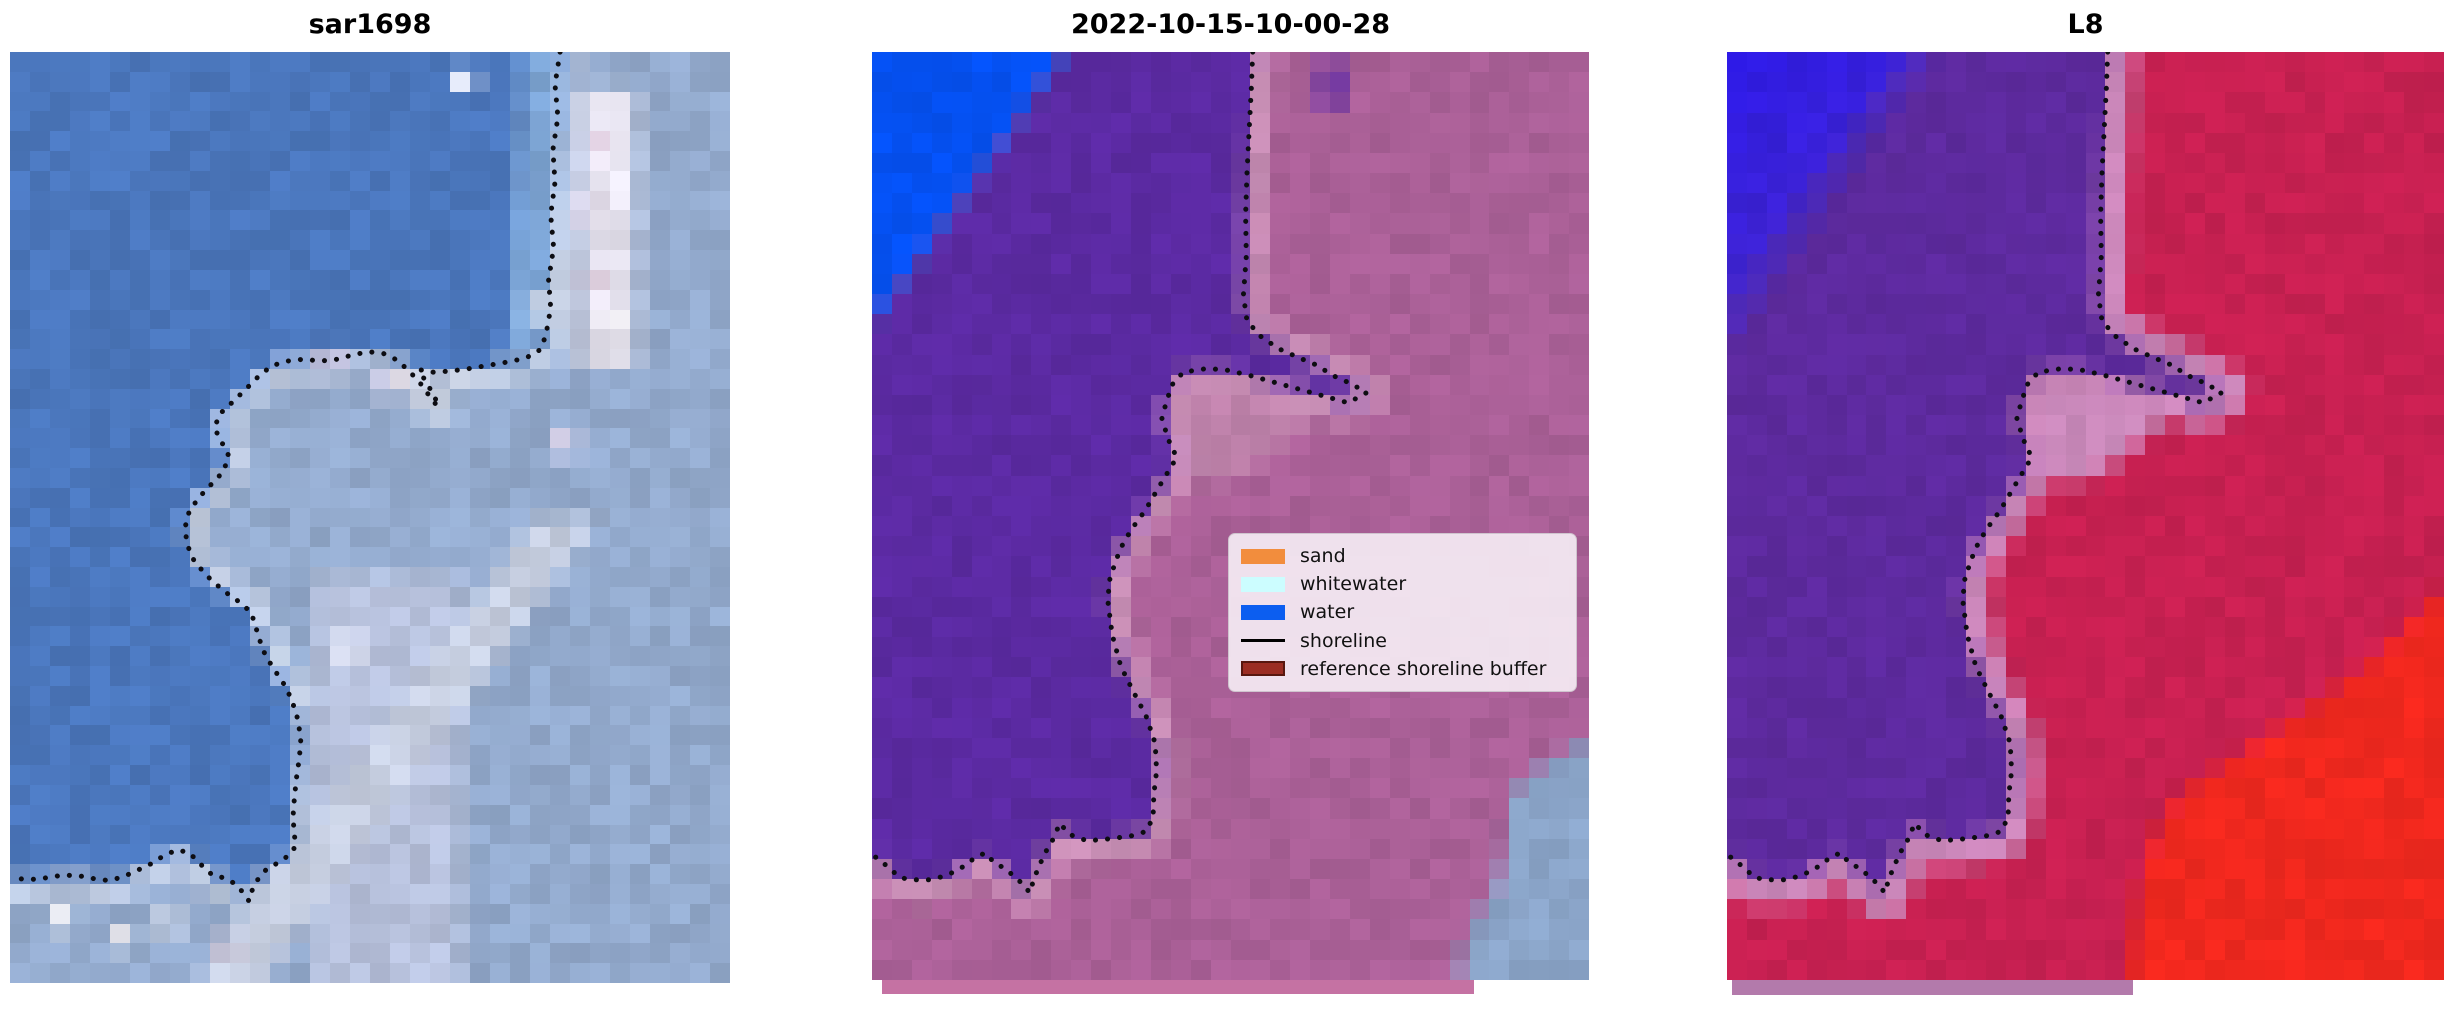 The image size is (2460, 1010). Describe the element at coordinates (1402, 641) in the screenshot. I see `legend-row-shoreline: shoreline` at that location.